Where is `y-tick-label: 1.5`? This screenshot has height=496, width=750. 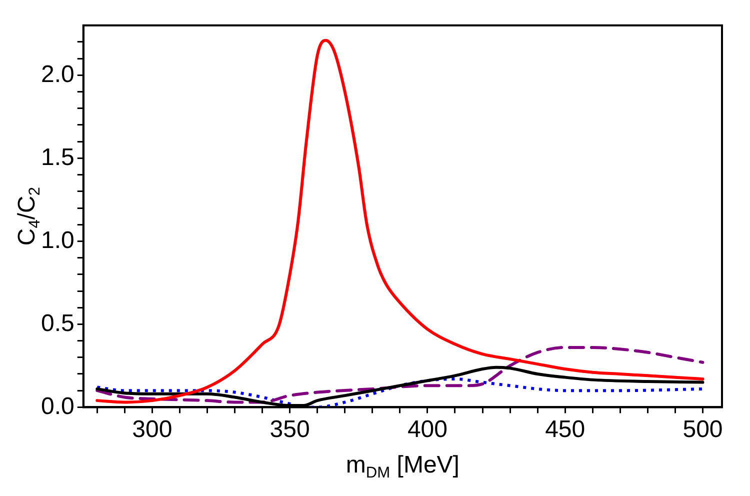
y-tick-label: 1.5 is located at coordinates (57, 157).